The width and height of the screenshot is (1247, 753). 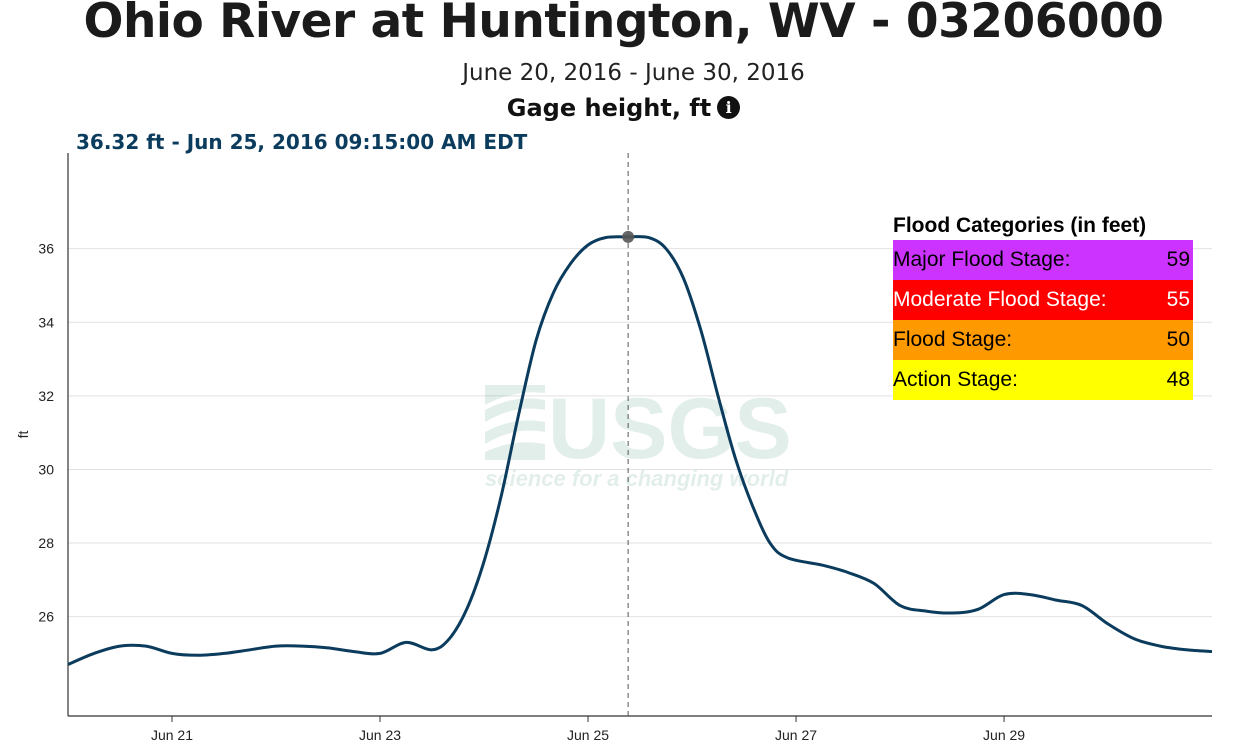 I want to click on flood-stage-row: Moderate Flood Stage: 55, so click(x=1043, y=300).